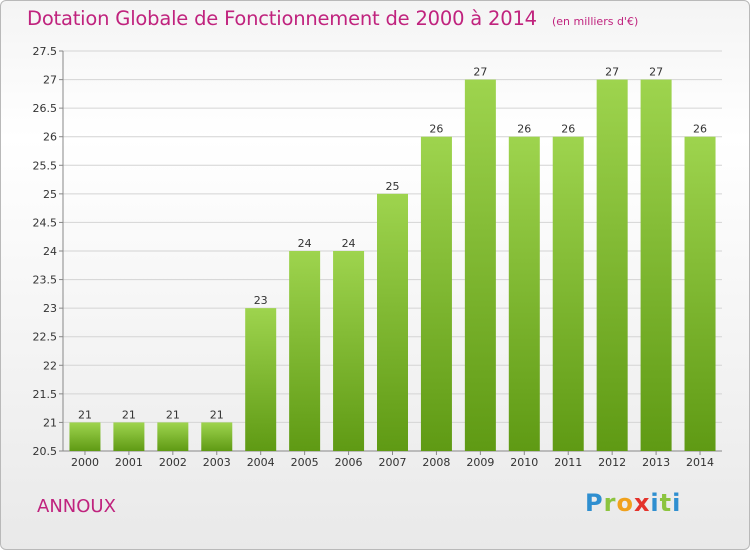  Describe the element at coordinates (50, 365) in the screenshot. I see `y-tick-label: 22` at that location.